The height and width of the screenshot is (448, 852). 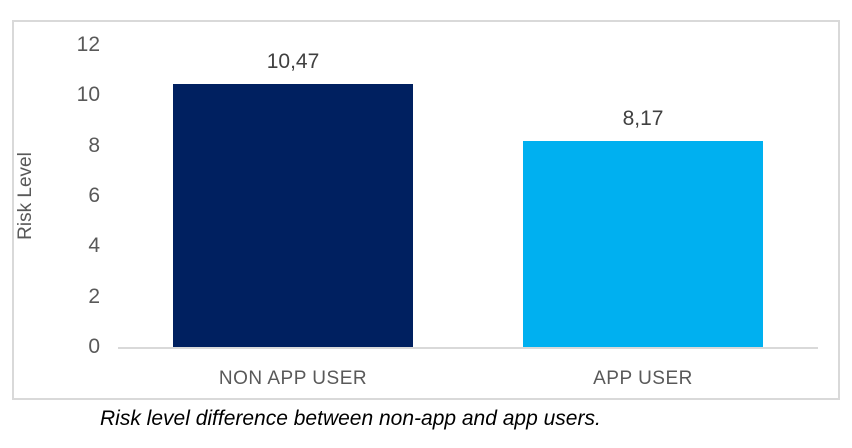 I want to click on y-tick-label: 6, so click(x=94, y=195).